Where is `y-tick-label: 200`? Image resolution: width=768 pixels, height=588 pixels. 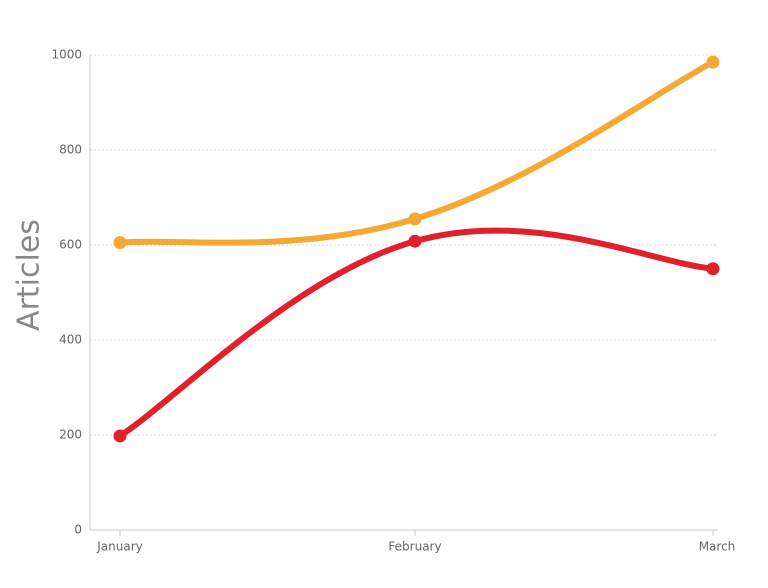
y-tick-label: 200 is located at coordinates (70, 435).